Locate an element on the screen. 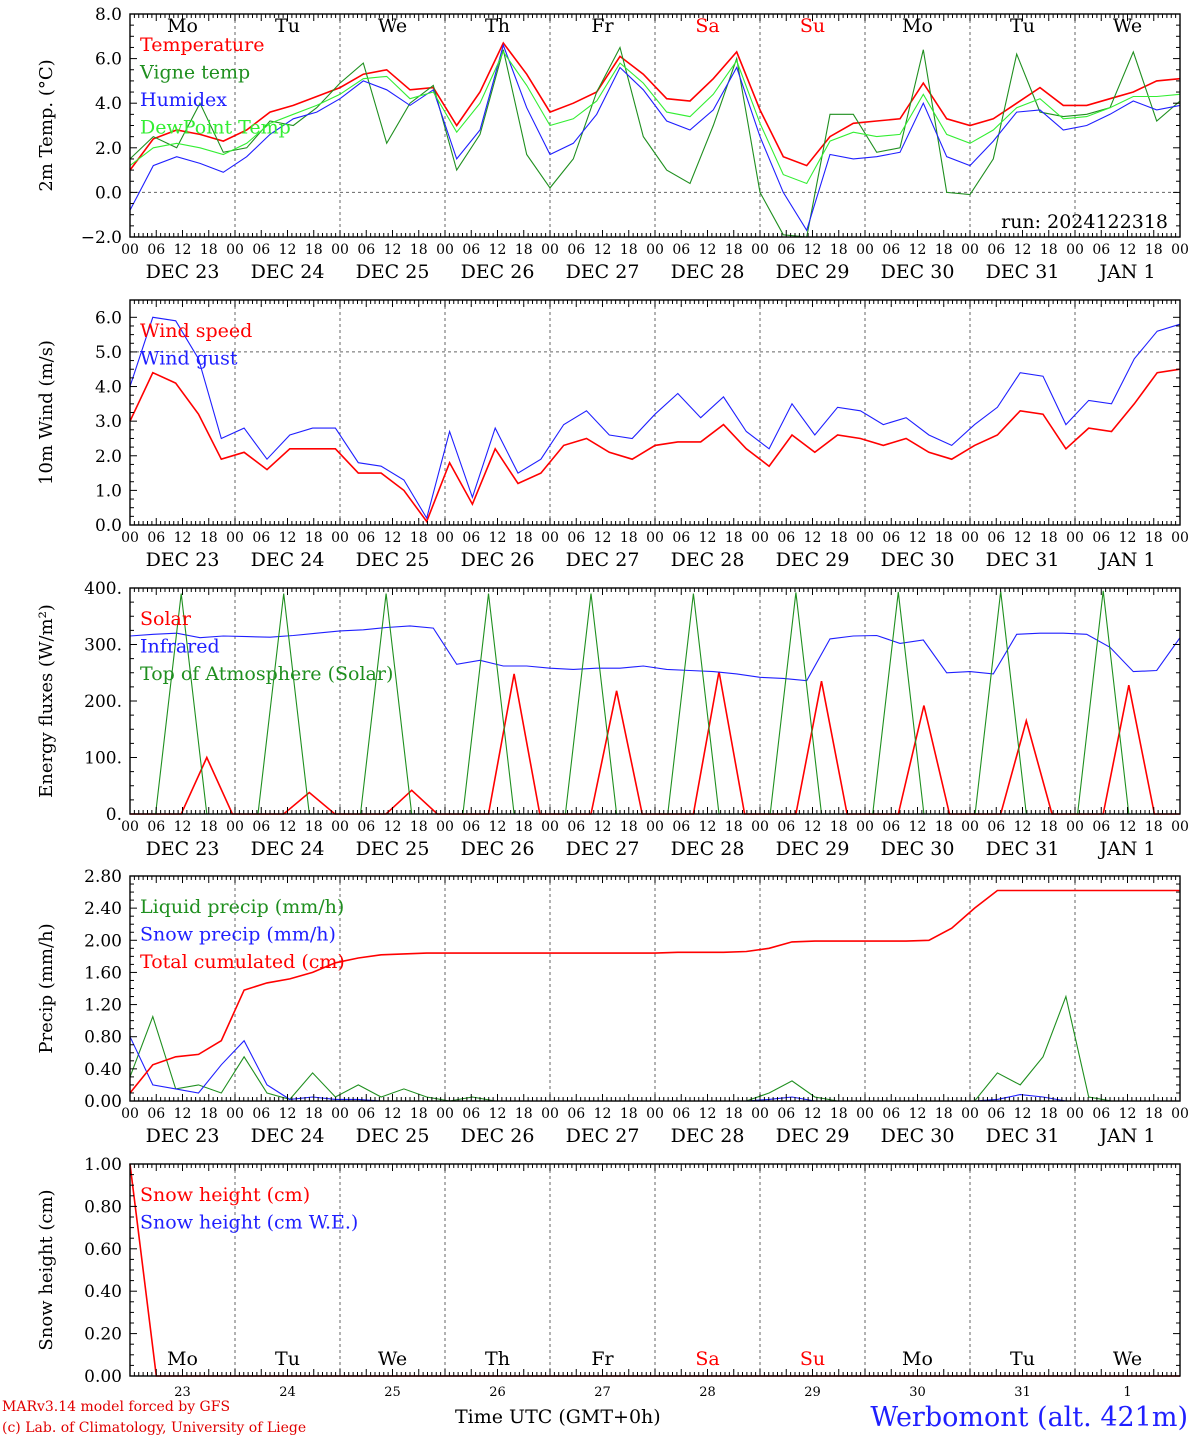 This screenshot has width=1194, height=1440. legend-entry: Wind gust is located at coordinates (189, 359).